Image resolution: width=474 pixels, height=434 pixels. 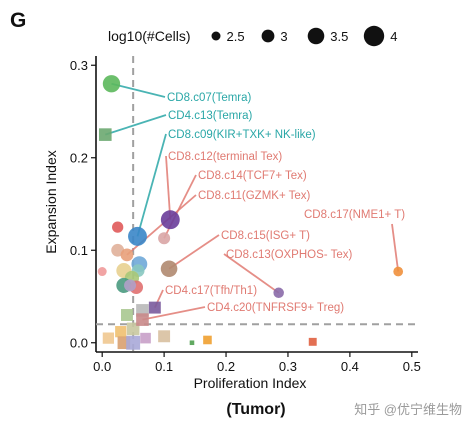 What do you see at coordinates (289, 255) in the screenshot?
I see `point-label: CD8.c13(OXPHOS- Tex)` at bounding box center [289, 255].